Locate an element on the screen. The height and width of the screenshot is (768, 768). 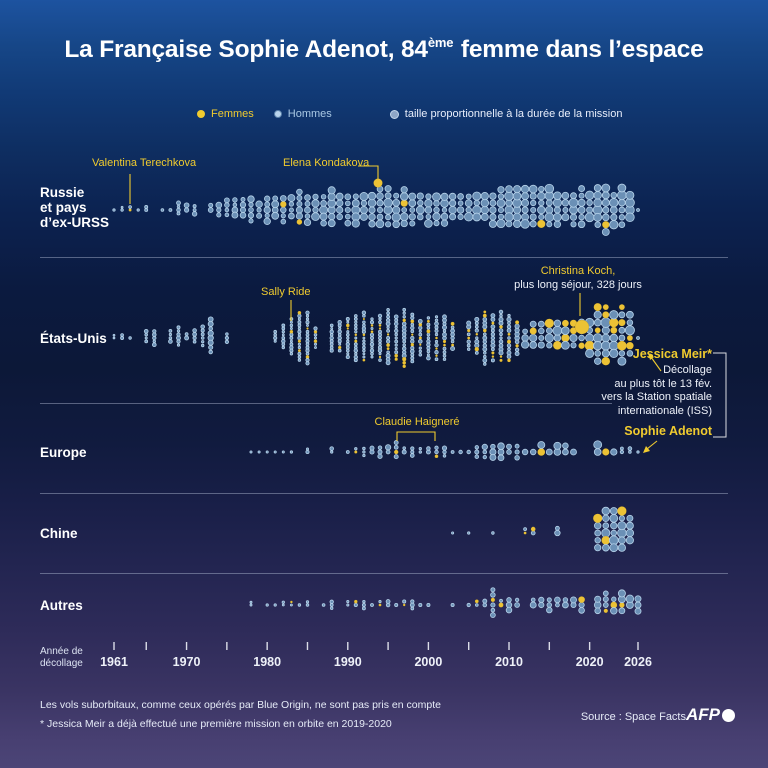
axis-caption-line: décollage is located at coordinates (61, 663).